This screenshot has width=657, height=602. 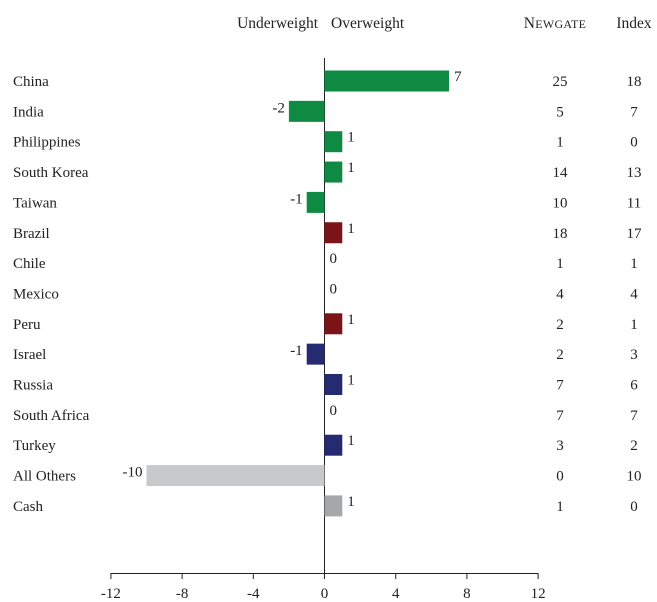 I want to click on index-value-taiwan: 11, so click(x=634, y=203).